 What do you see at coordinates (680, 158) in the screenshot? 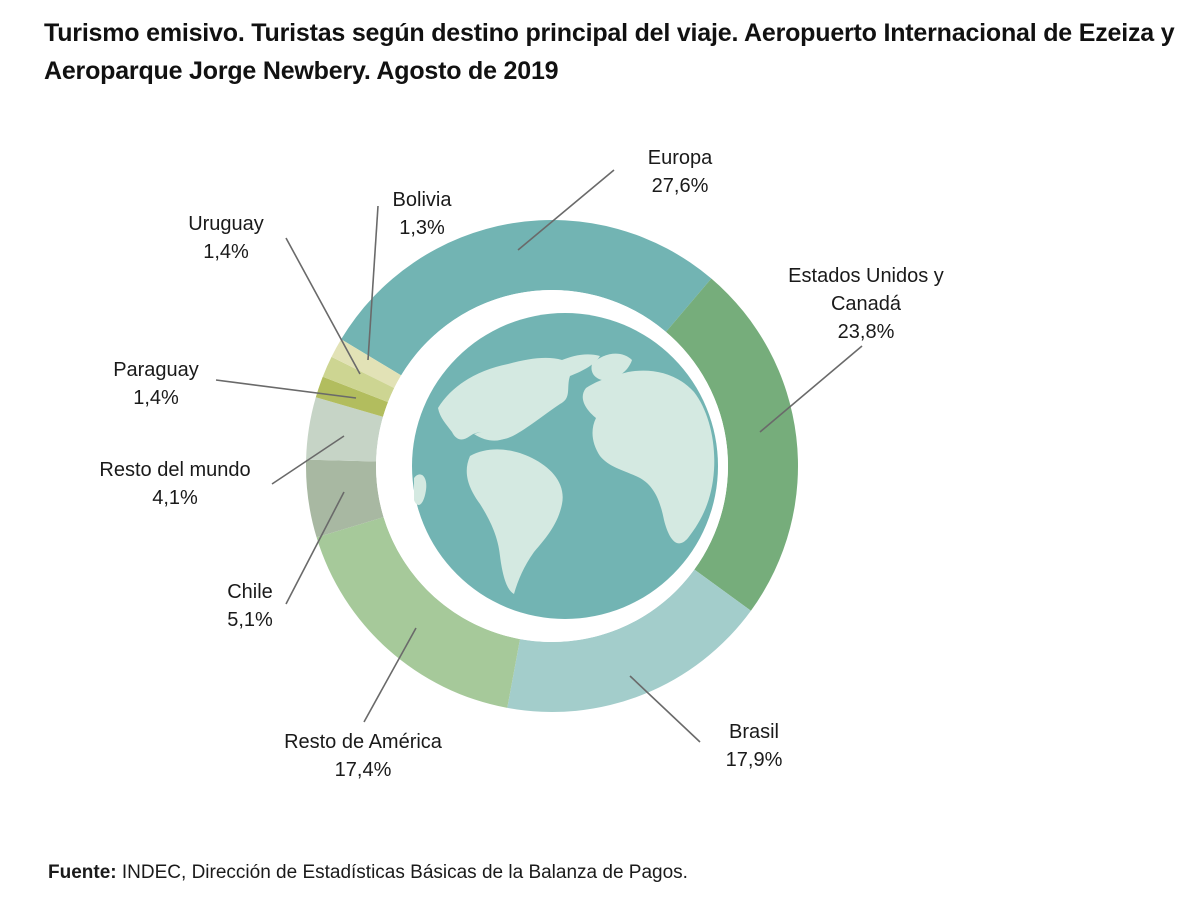
I see `slice-name-label: Europa` at bounding box center [680, 158].